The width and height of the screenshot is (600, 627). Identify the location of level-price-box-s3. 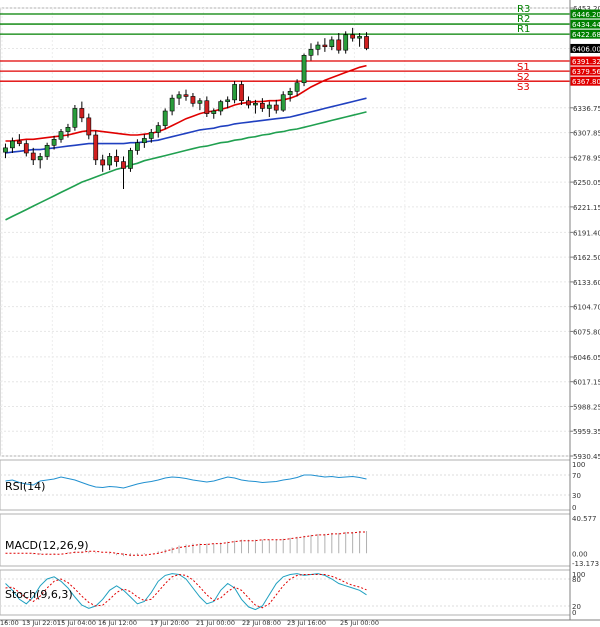
(585, 81).